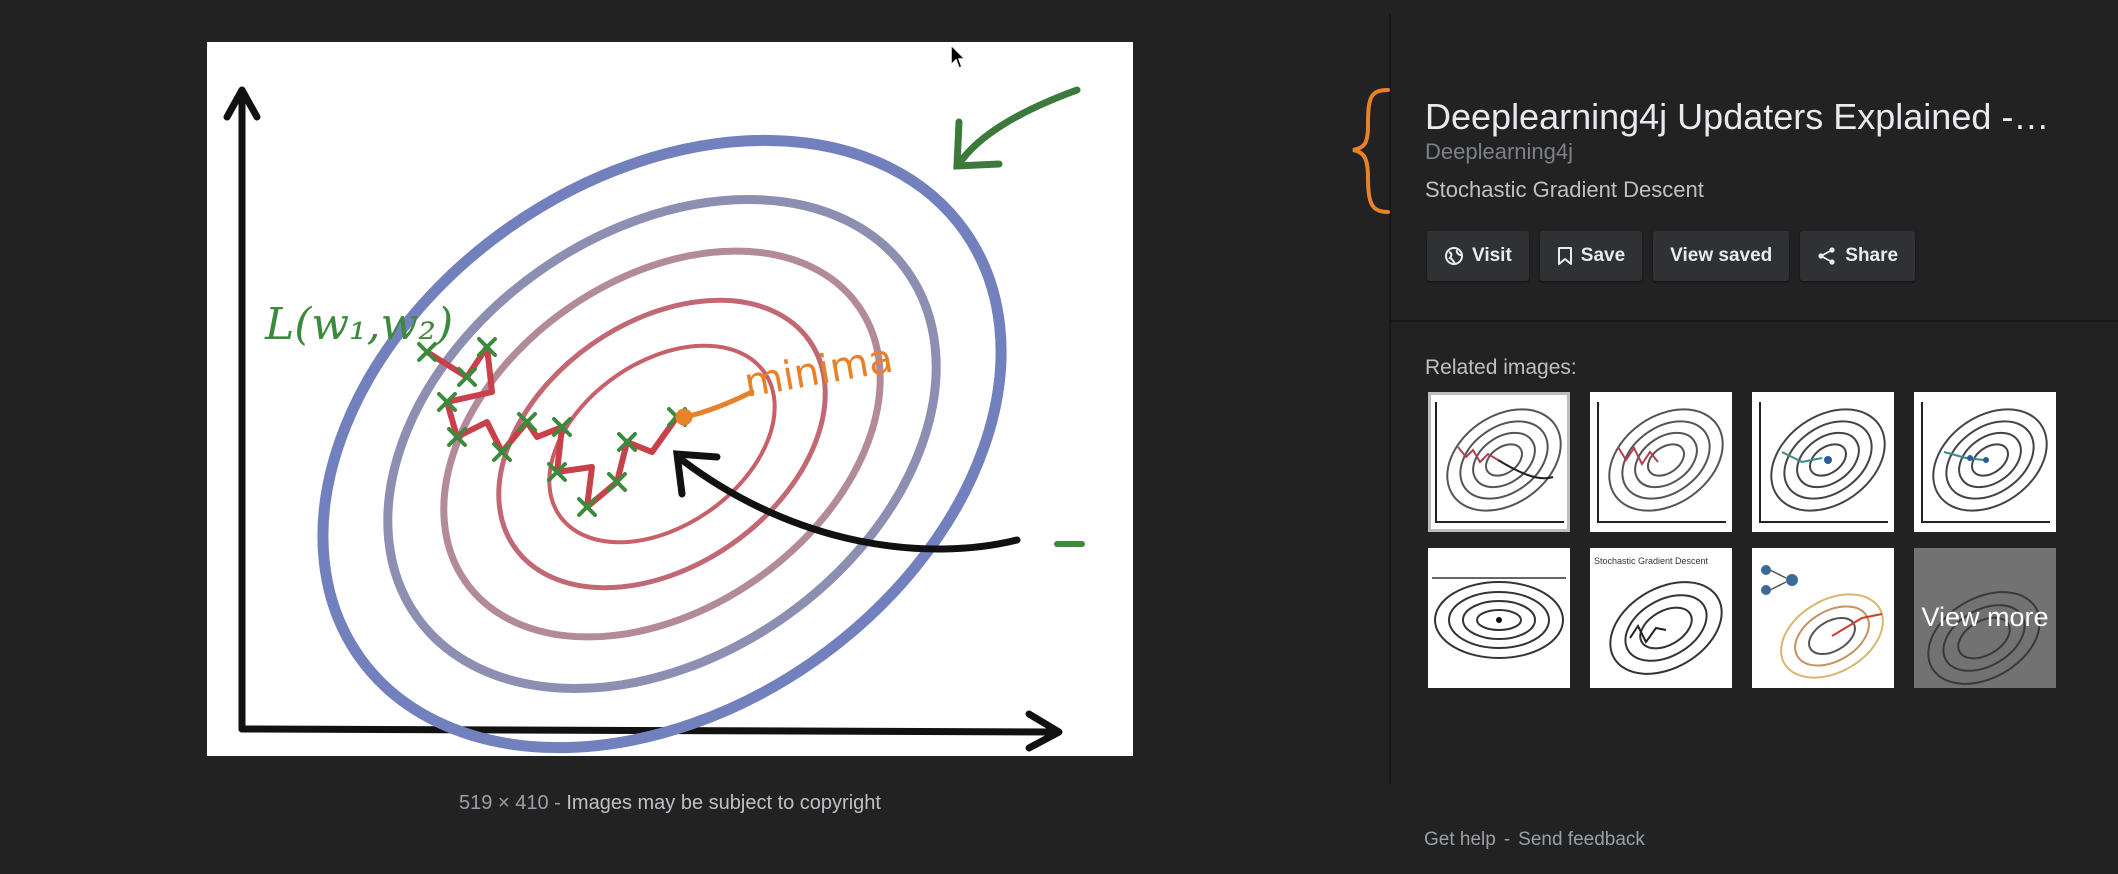 The image size is (2118, 874). Describe the element at coordinates (958, 56) in the screenshot. I see `mouse-cursor-icon` at that location.